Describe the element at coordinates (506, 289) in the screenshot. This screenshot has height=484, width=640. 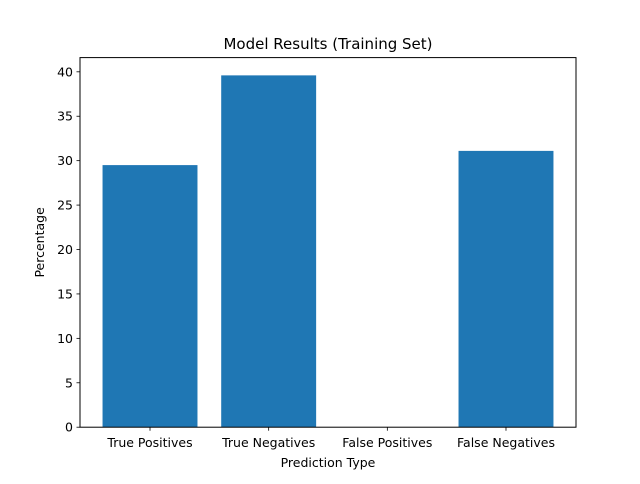
I see `bar-false-negatives` at that location.